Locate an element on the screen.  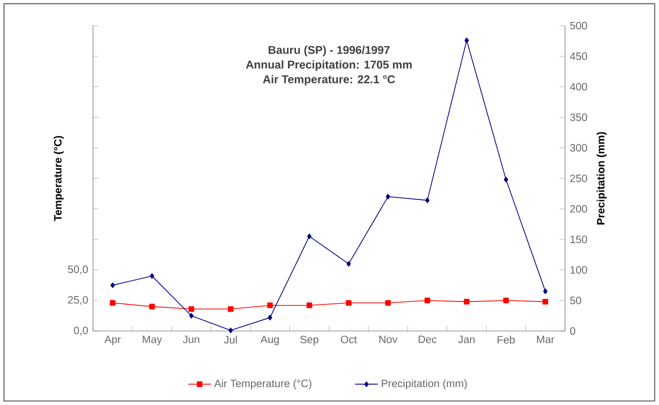
y2-tick-label: 50 is located at coordinates (576, 300).